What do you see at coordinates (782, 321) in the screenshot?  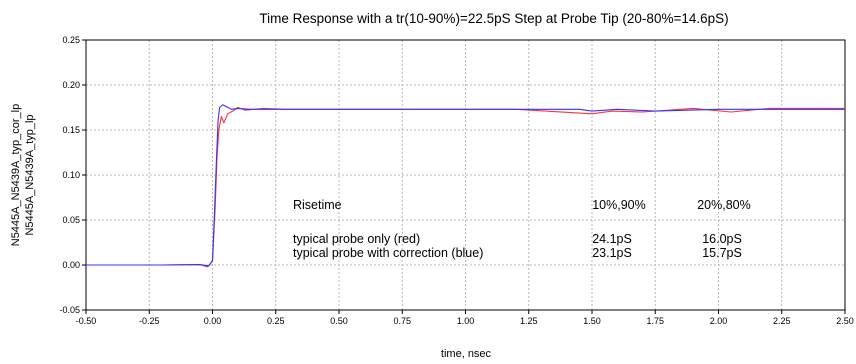 I see `x-tick-label: 2.25` at bounding box center [782, 321].